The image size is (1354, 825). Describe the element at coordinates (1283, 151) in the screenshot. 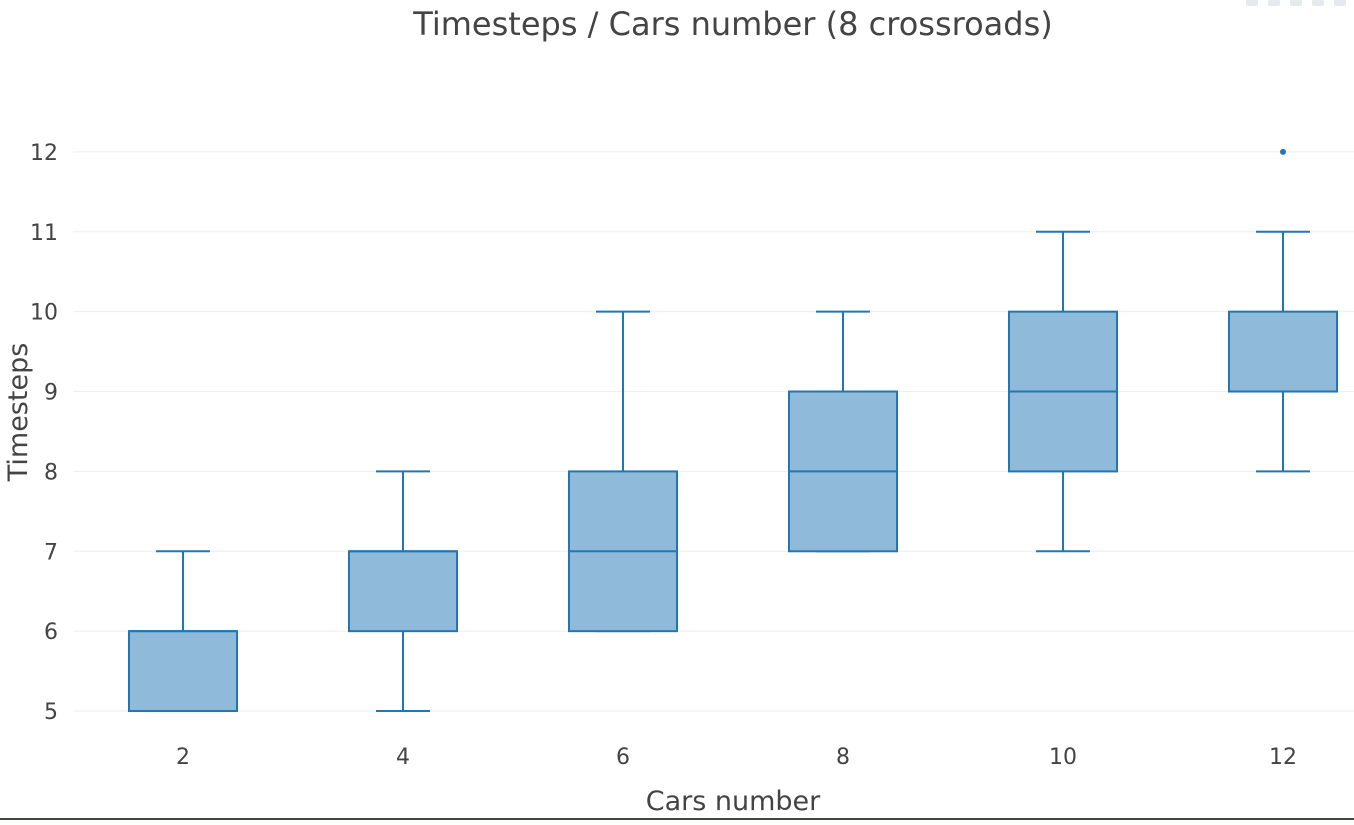

I see `outlier-point` at that location.